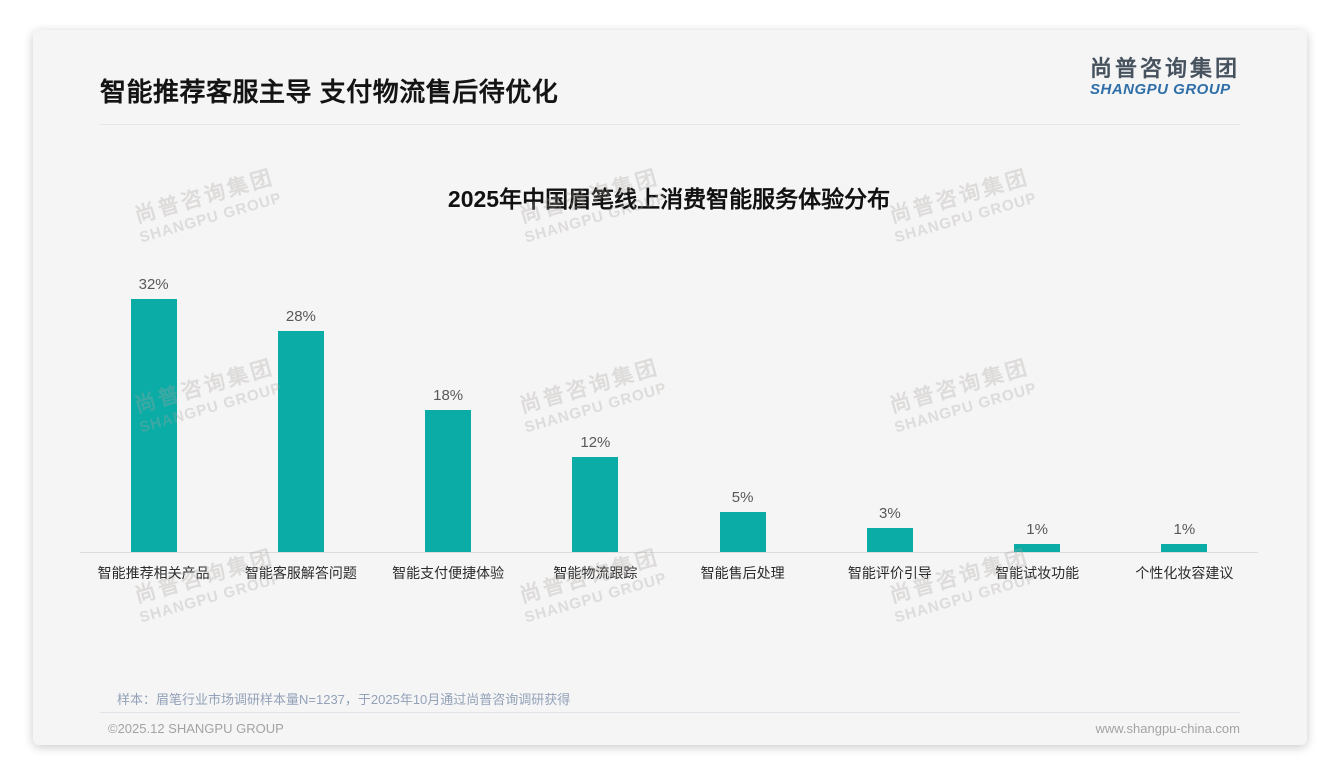 The height and width of the screenshot is (780, 1340). I want to click on copyright-text: ©2025.12 SHANGPU GROUP, so click(196, 728).